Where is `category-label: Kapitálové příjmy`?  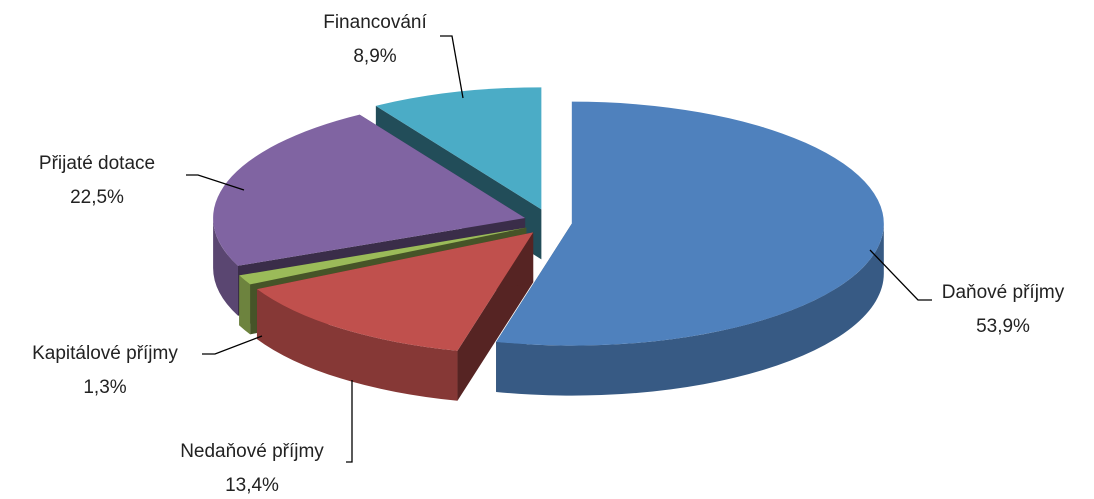 category-label: Kapitálové příjmy is located at coordinates (105, 353).